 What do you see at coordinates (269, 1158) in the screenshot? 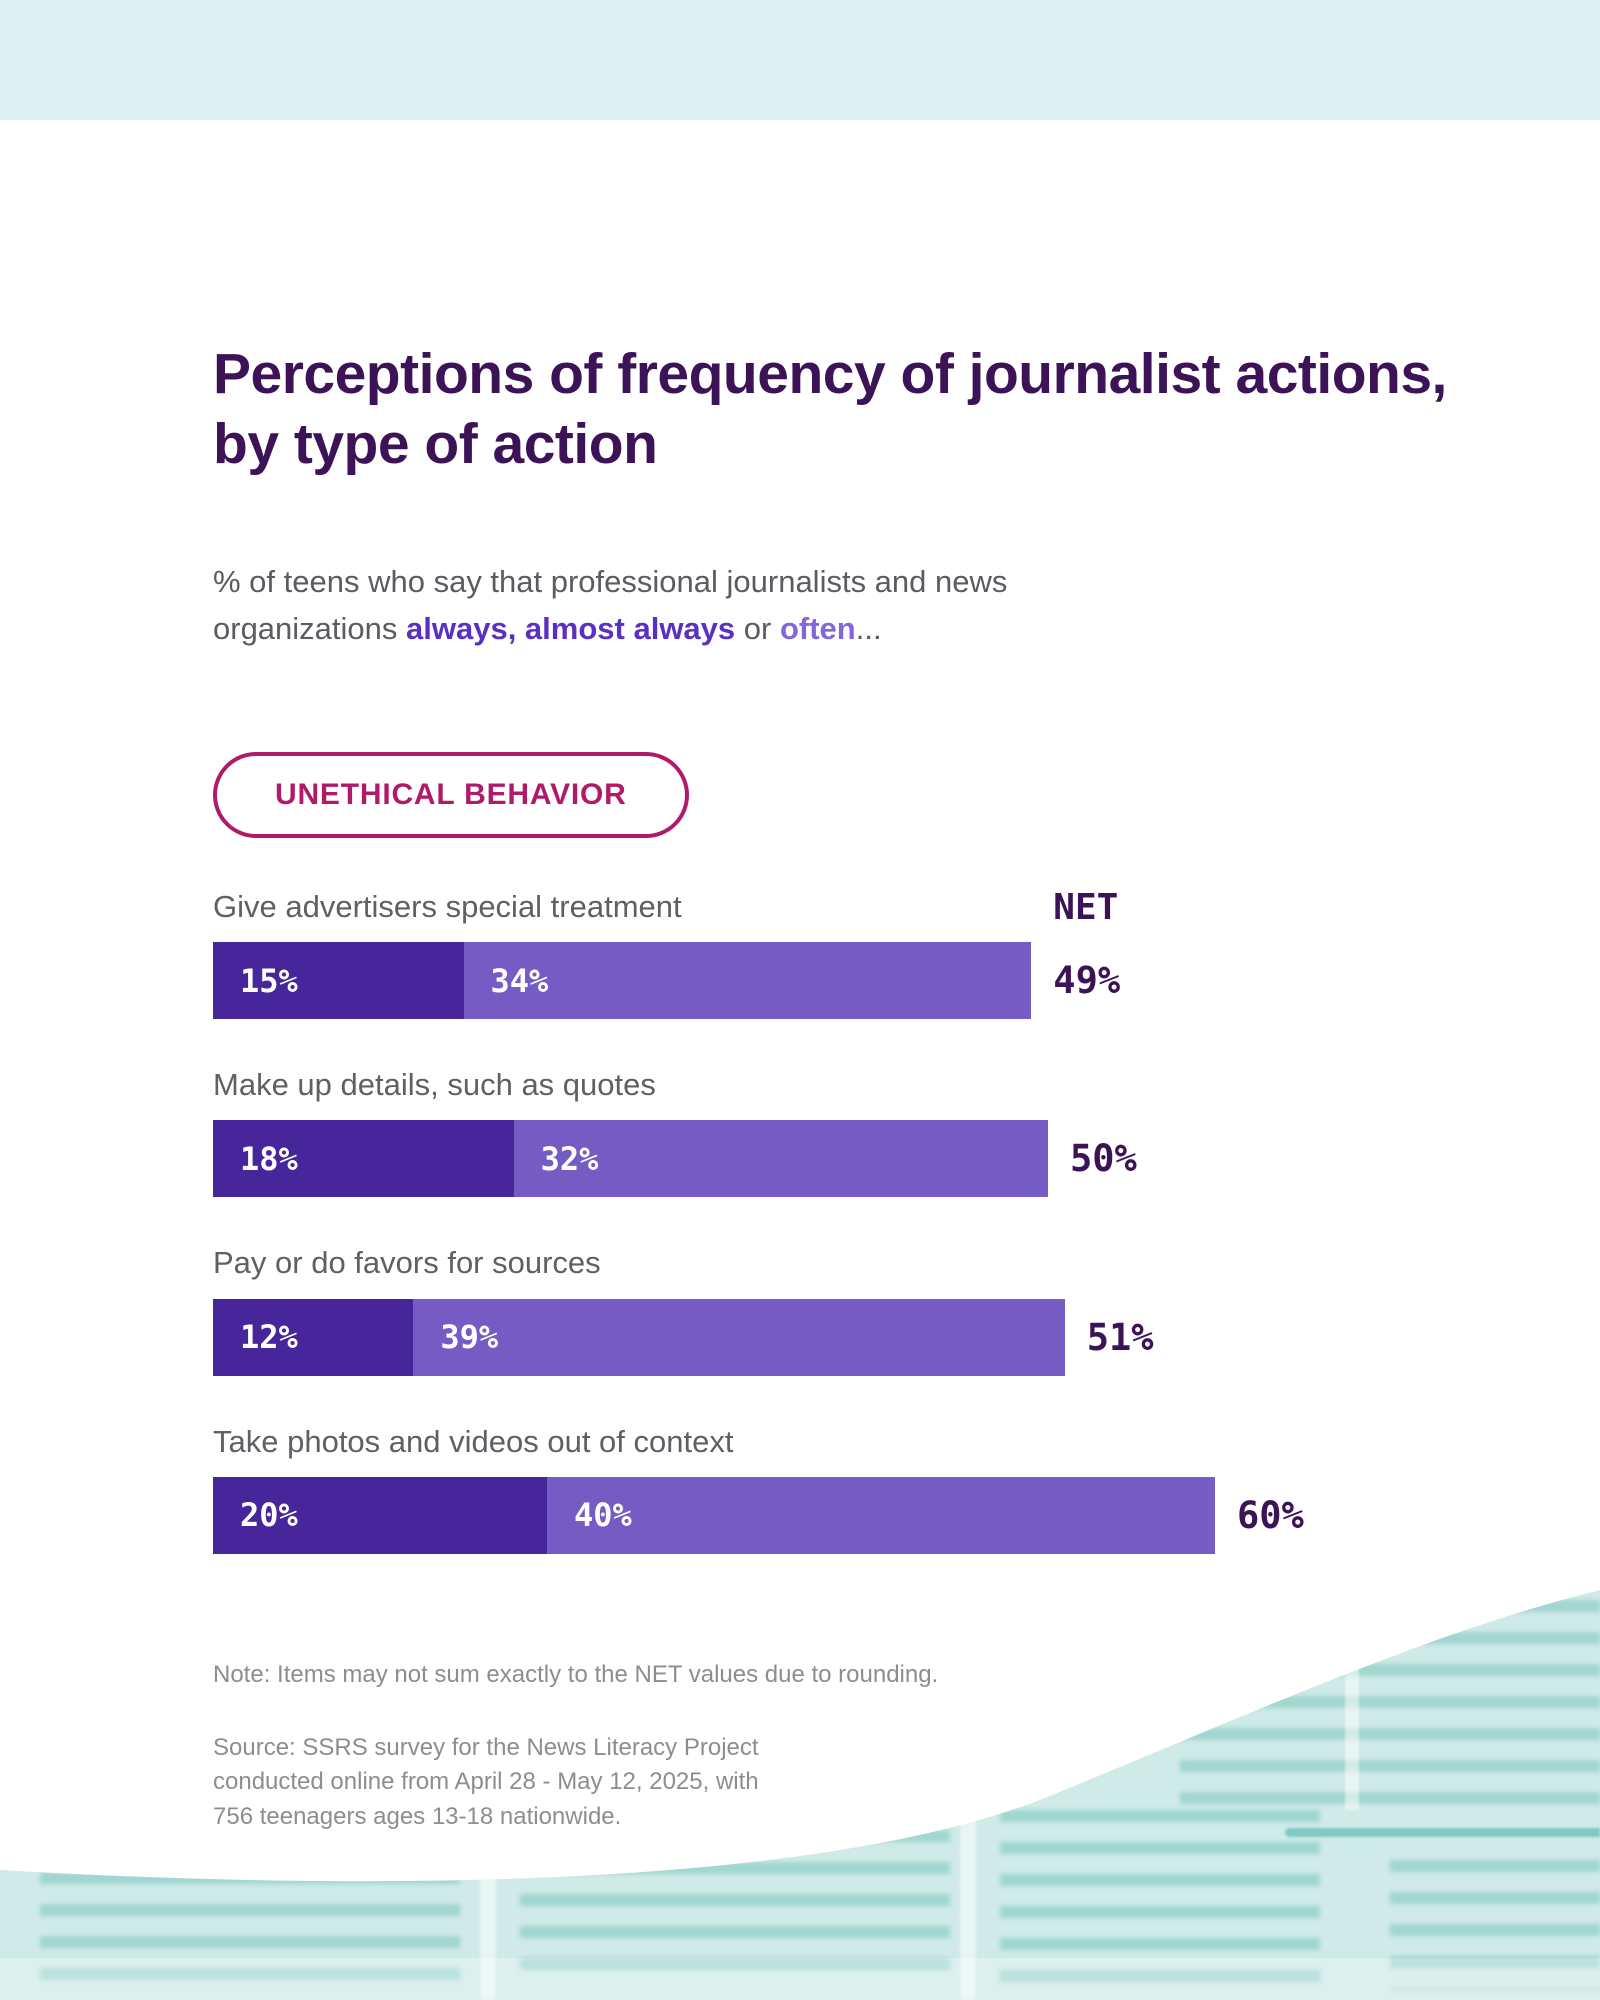
I see `segment-value: 18%` at bounding box center [269, 1158].